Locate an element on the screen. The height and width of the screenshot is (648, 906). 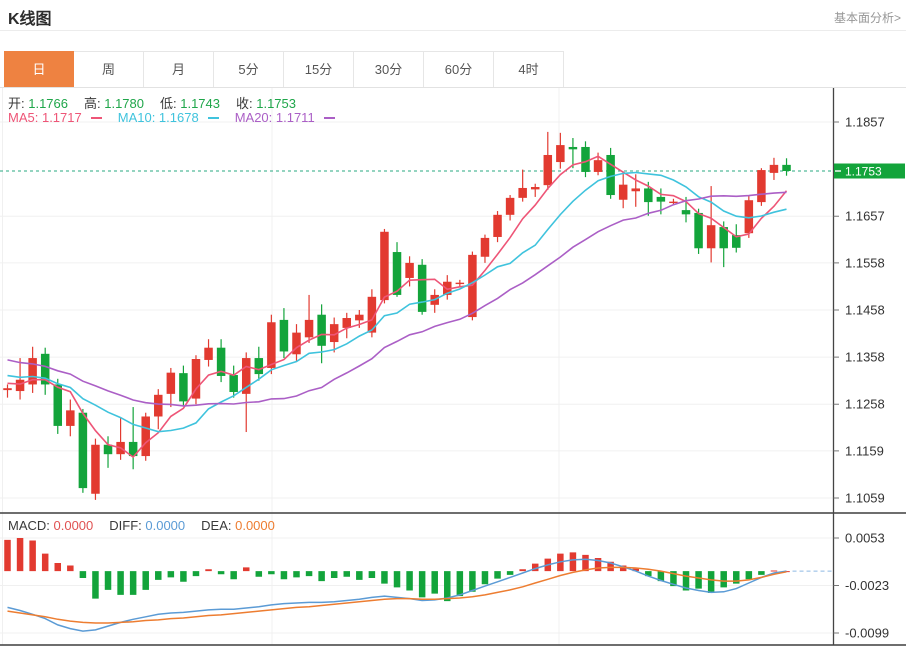
tab-60min: 60分 is located at coordinates (459, 69).